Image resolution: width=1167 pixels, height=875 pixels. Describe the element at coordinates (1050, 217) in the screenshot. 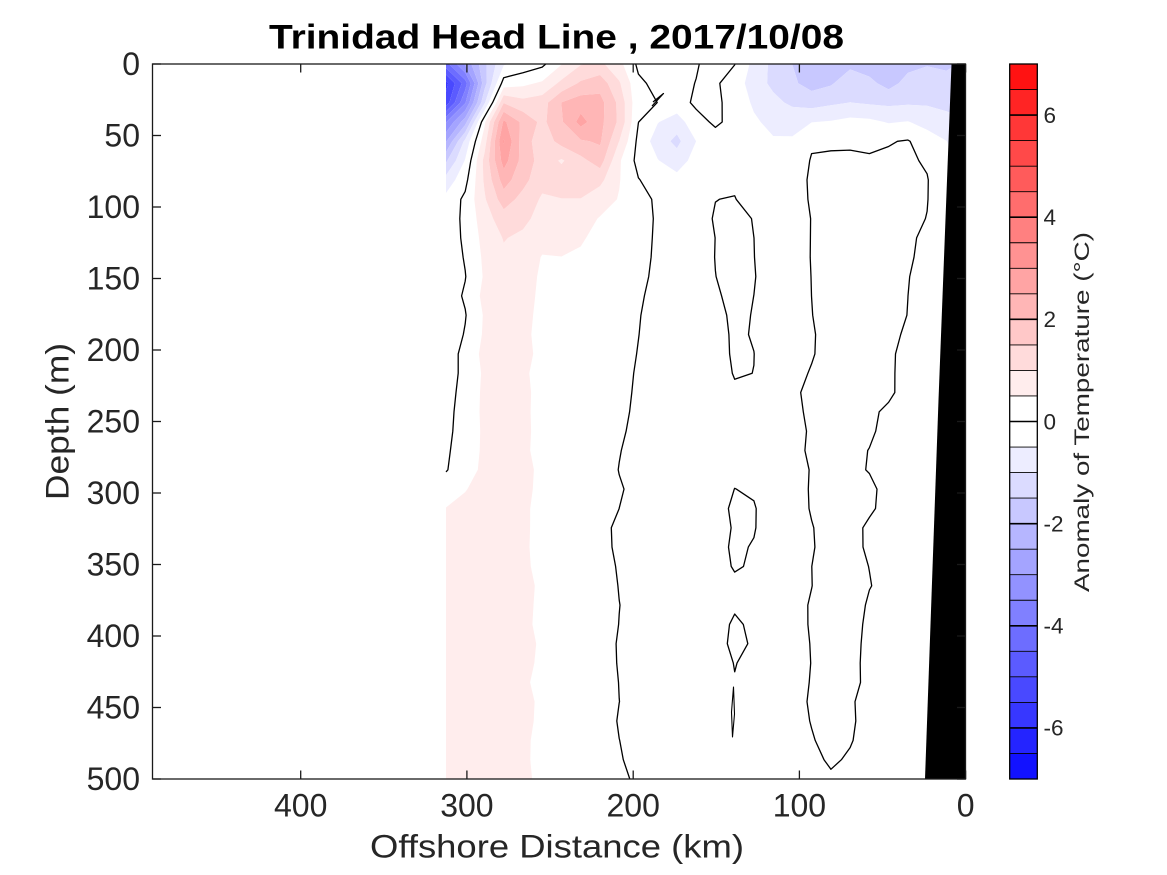

I see `svg-text: 4` at that location.